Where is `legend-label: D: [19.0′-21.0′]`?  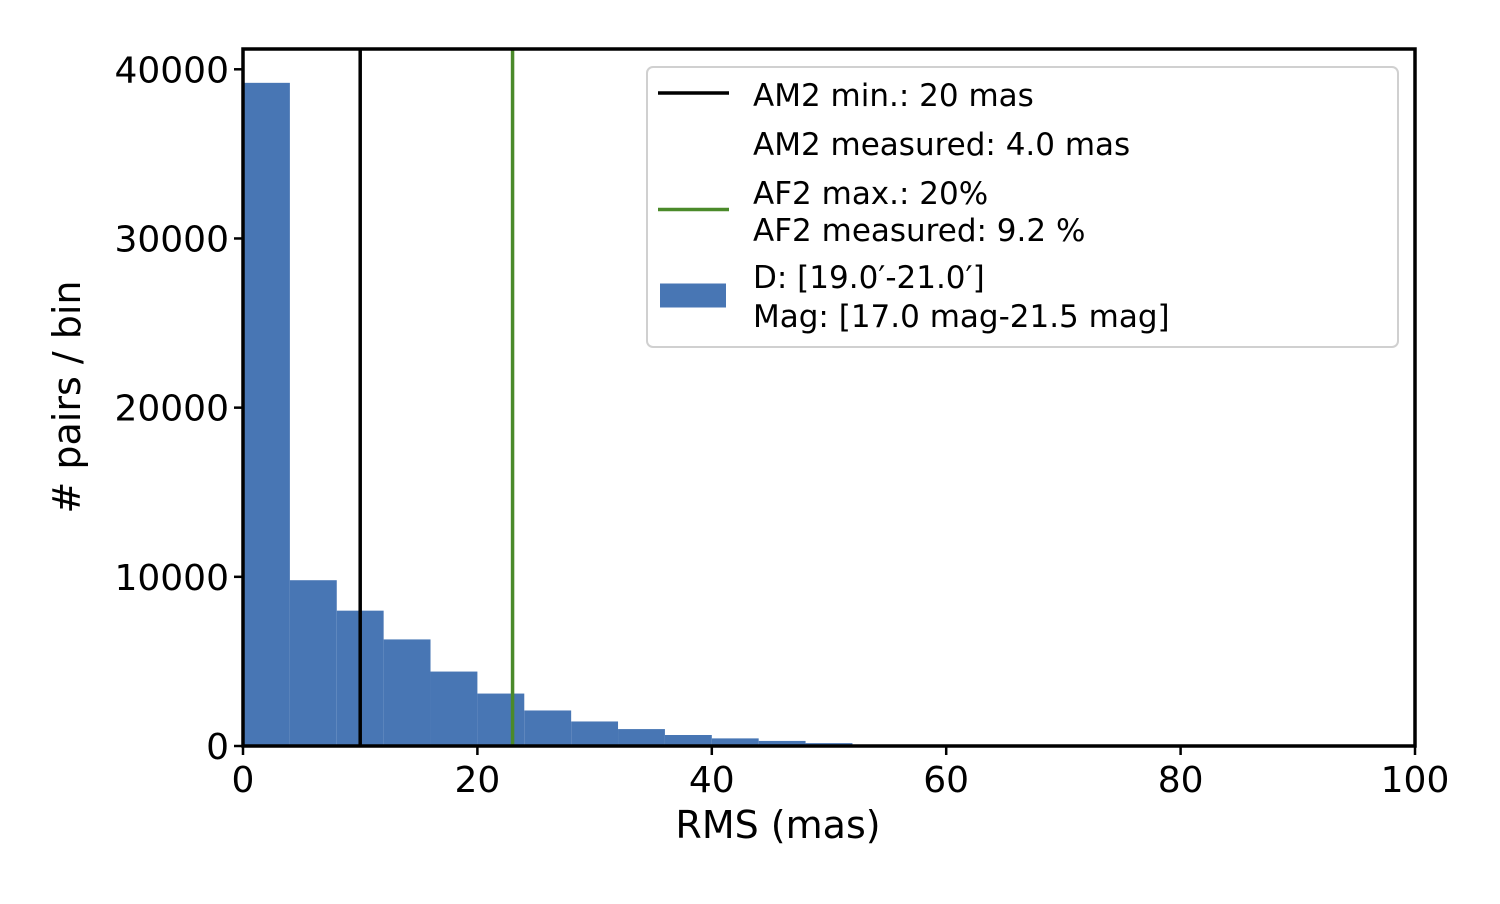 legend-label: D: [19.0′-21.0′] is located at coordinates (869, 278).